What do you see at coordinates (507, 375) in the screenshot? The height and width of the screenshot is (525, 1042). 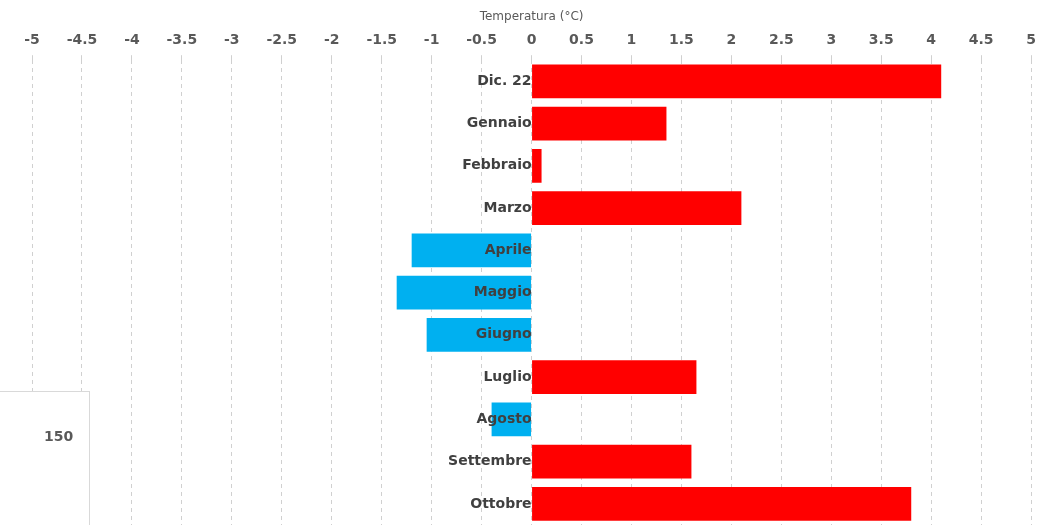 I see `y-tick-label: Luglio` at bounding box center [507, 375].